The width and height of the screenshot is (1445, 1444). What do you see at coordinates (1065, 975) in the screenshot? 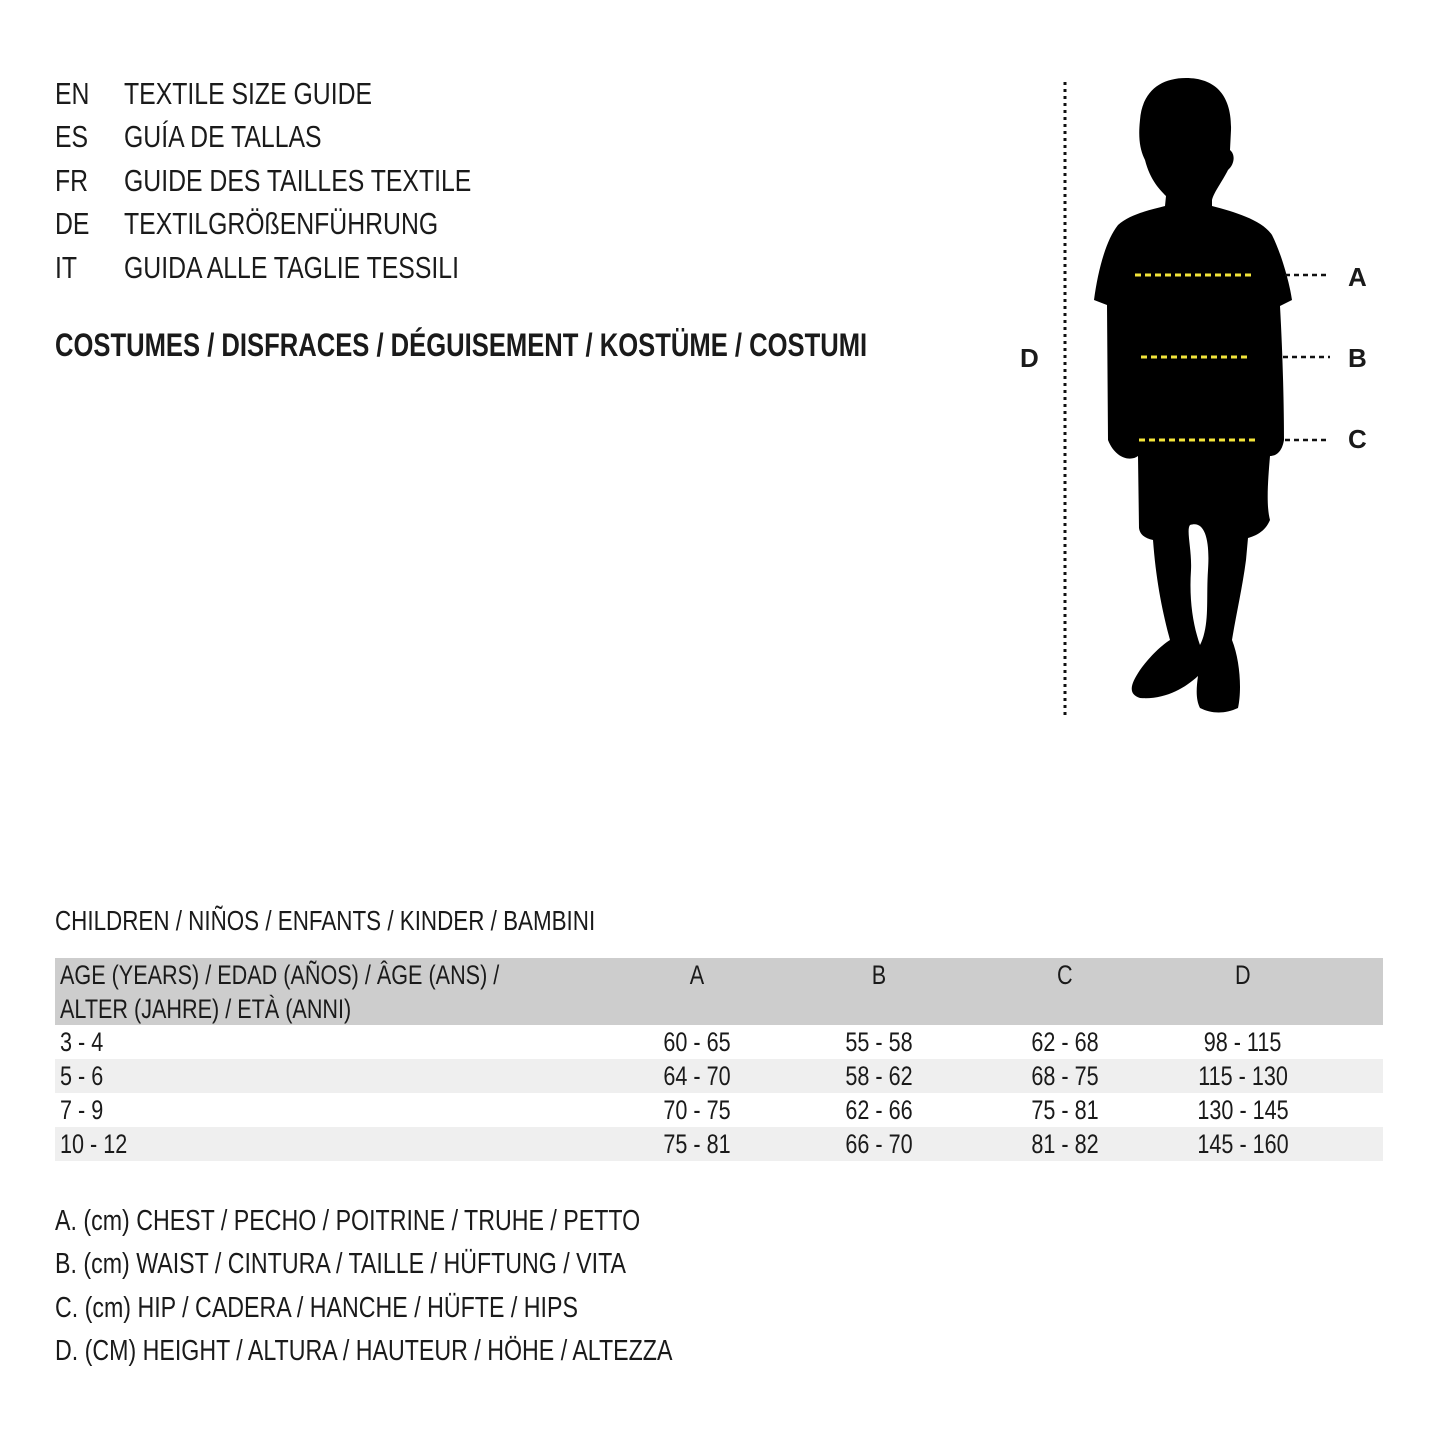
I see `col-header-c: C` at bounding box center [1065, 975].